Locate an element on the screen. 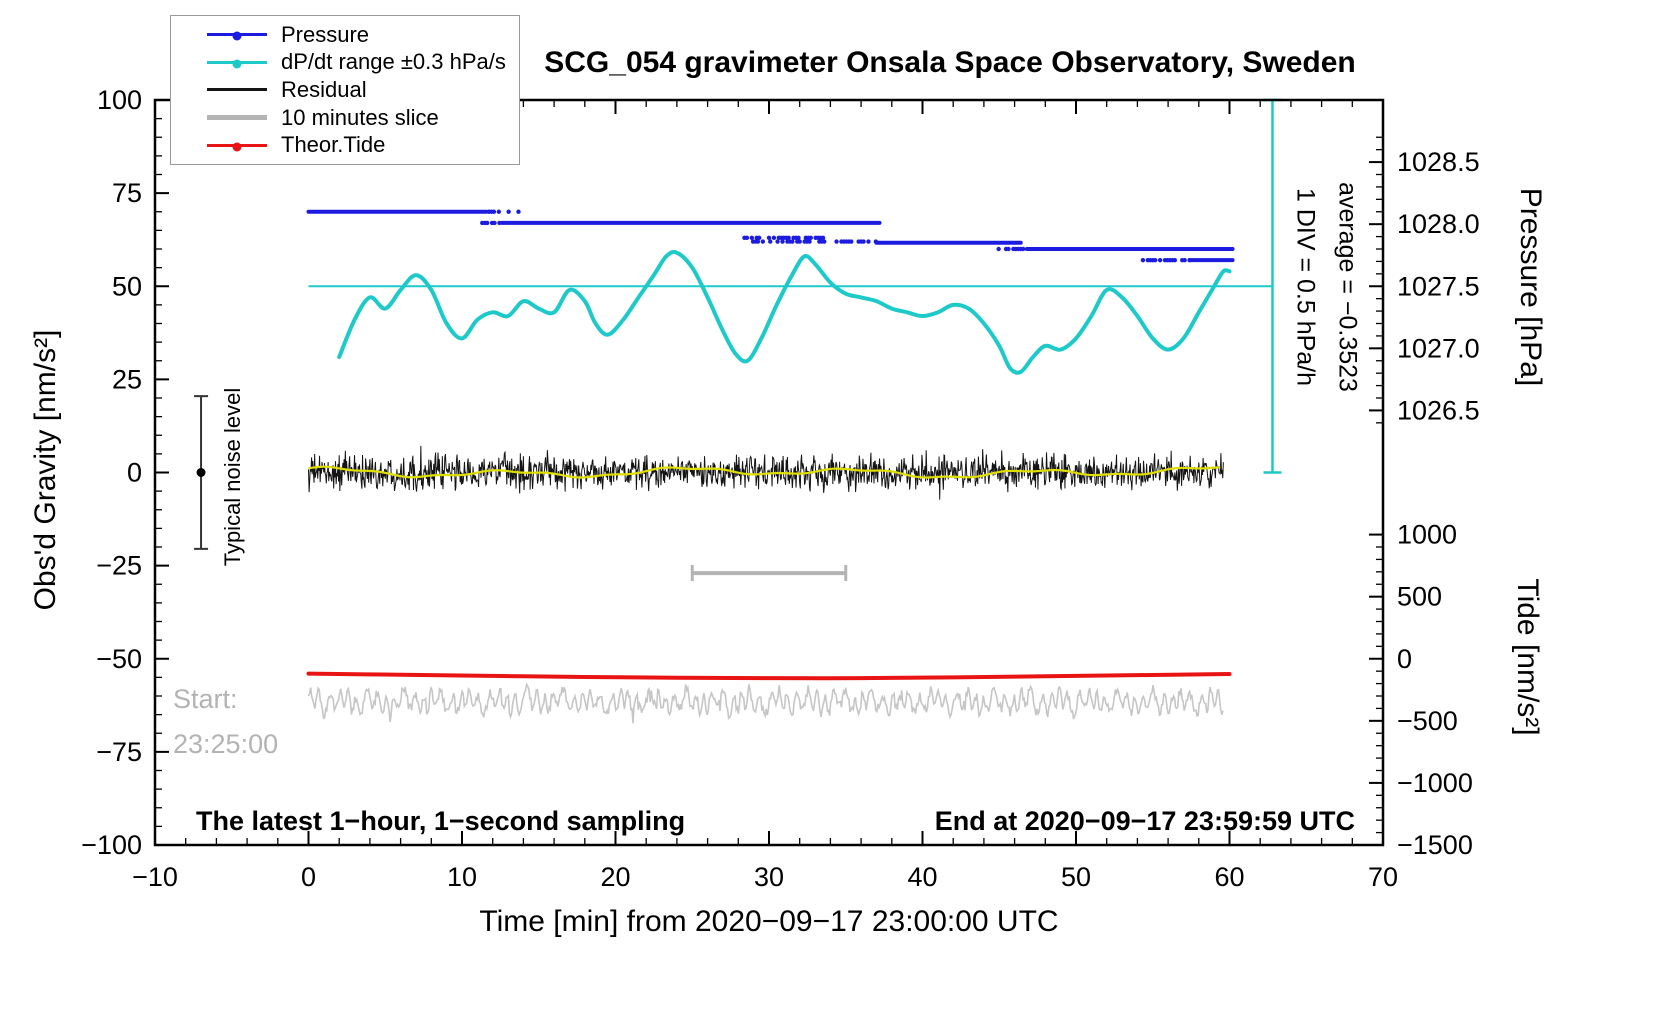 This screenshot has height=1020, width=1676. noise-errorbar-dot is located at coordinates (201, 472).